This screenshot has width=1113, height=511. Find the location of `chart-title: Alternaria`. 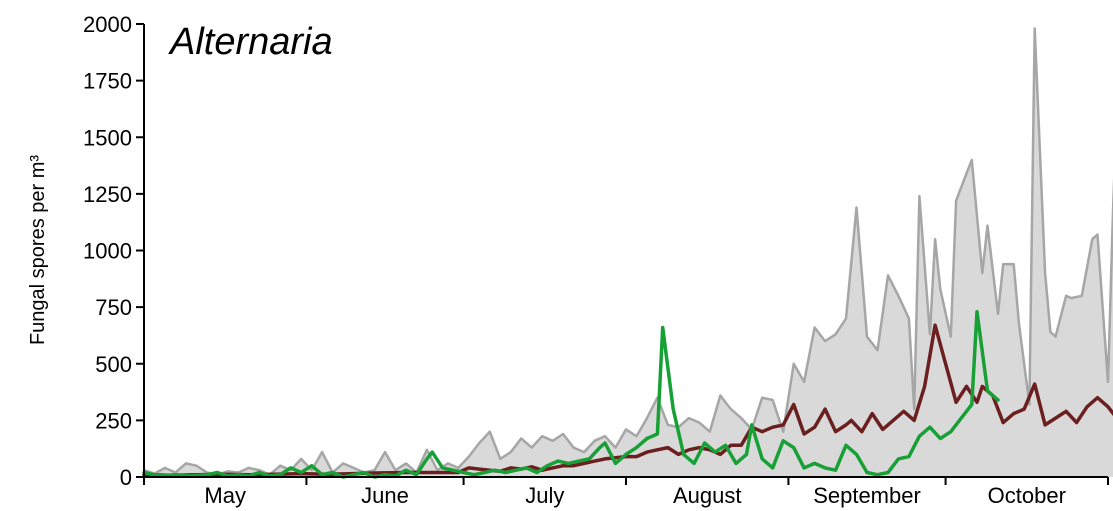

chart-title: Alternaria is located at coordinates (250, 42).